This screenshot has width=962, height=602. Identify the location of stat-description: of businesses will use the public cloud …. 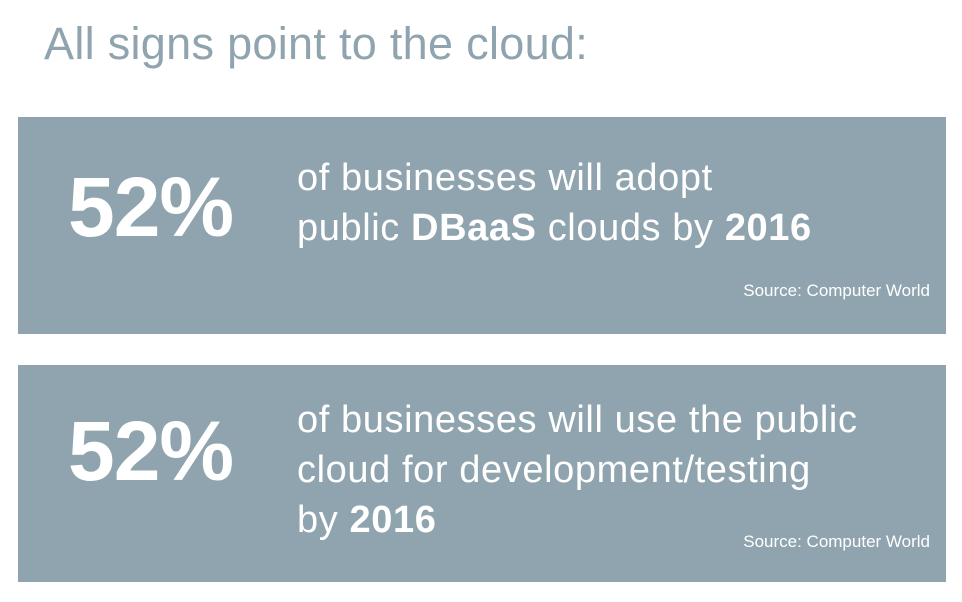
(577, 470).